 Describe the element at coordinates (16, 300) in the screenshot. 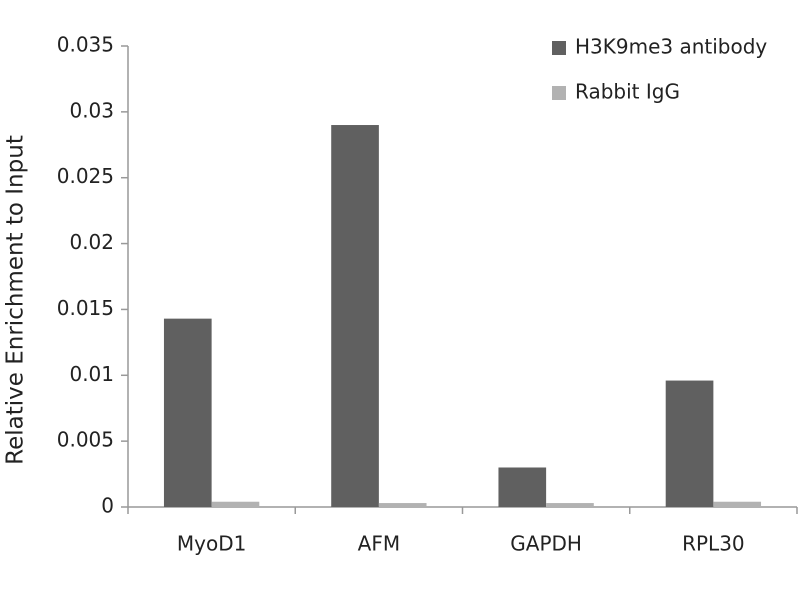

I see `y-axis-title: Relative Enrichment to Input` at that location.